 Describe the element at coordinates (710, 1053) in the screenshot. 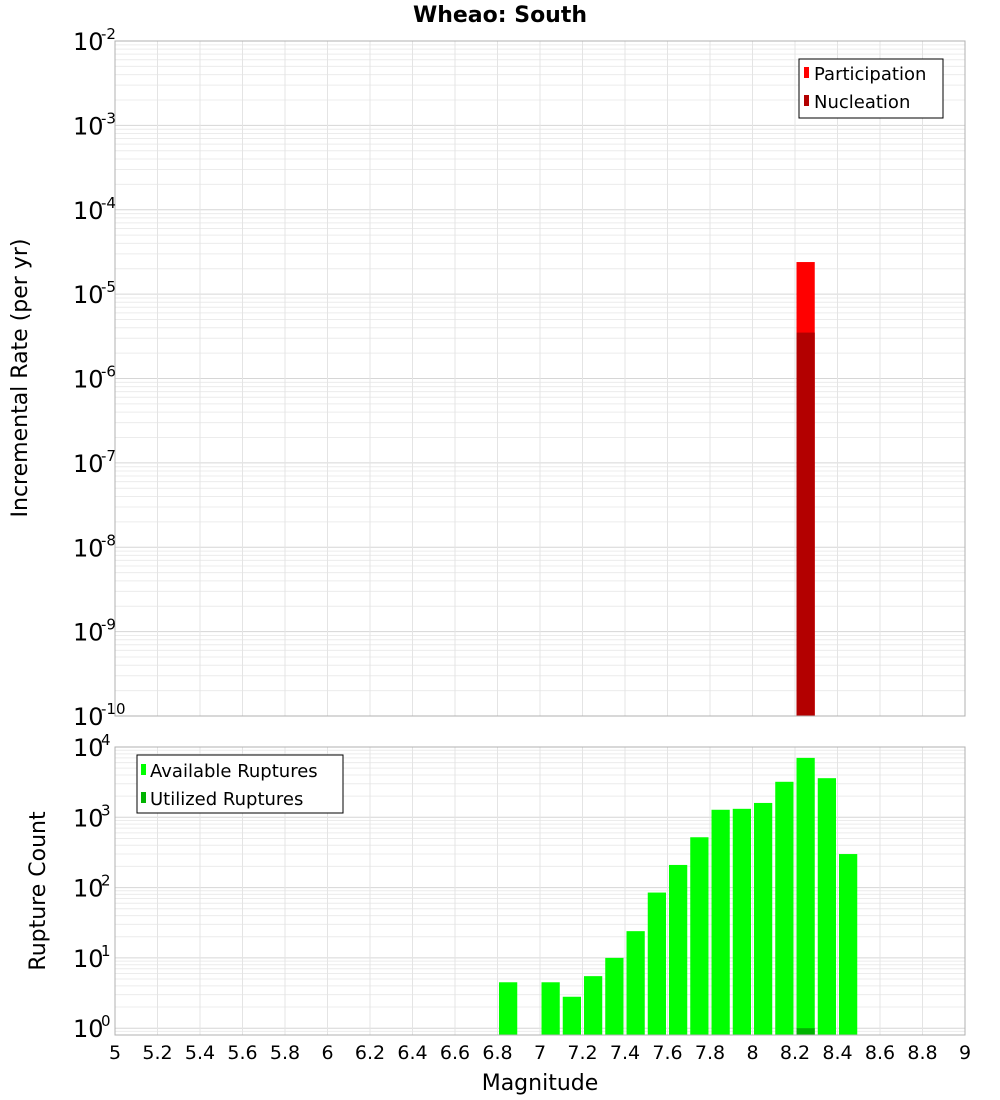

I see `x-tick-label: 7.8` at that location.